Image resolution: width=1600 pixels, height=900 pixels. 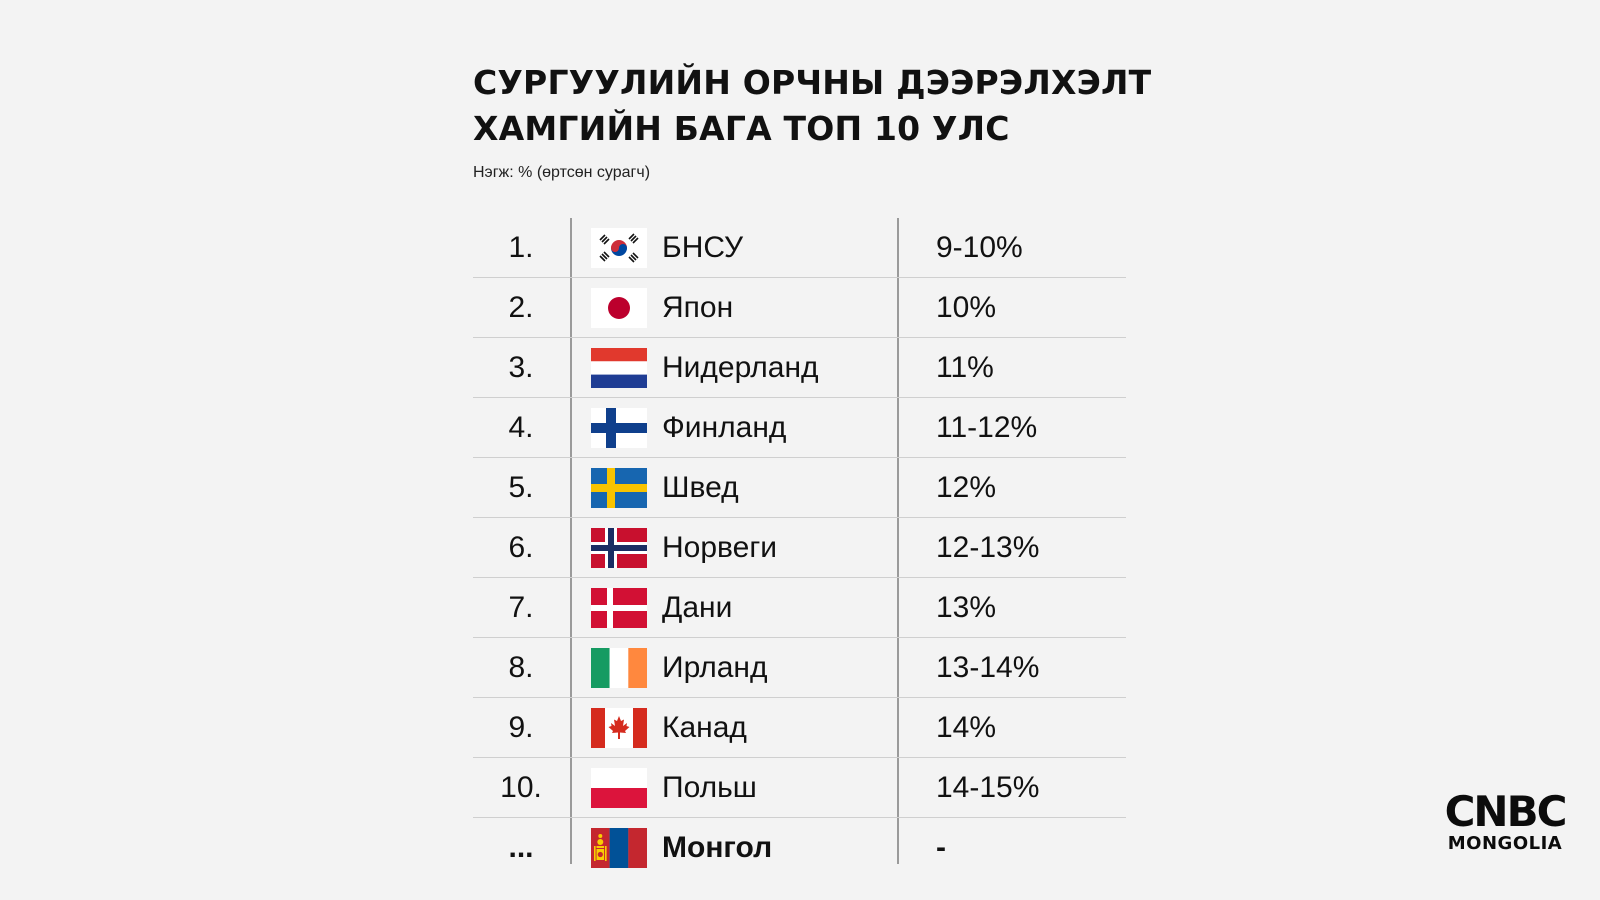 I want to click on canada-flag-icon, so click(x=619, y=727).